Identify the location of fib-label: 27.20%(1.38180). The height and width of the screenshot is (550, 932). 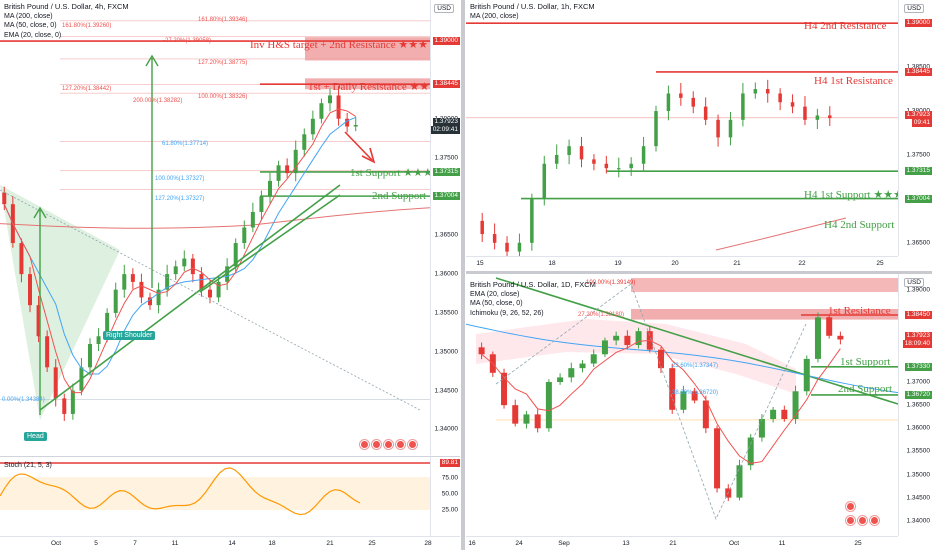
(601, 315).